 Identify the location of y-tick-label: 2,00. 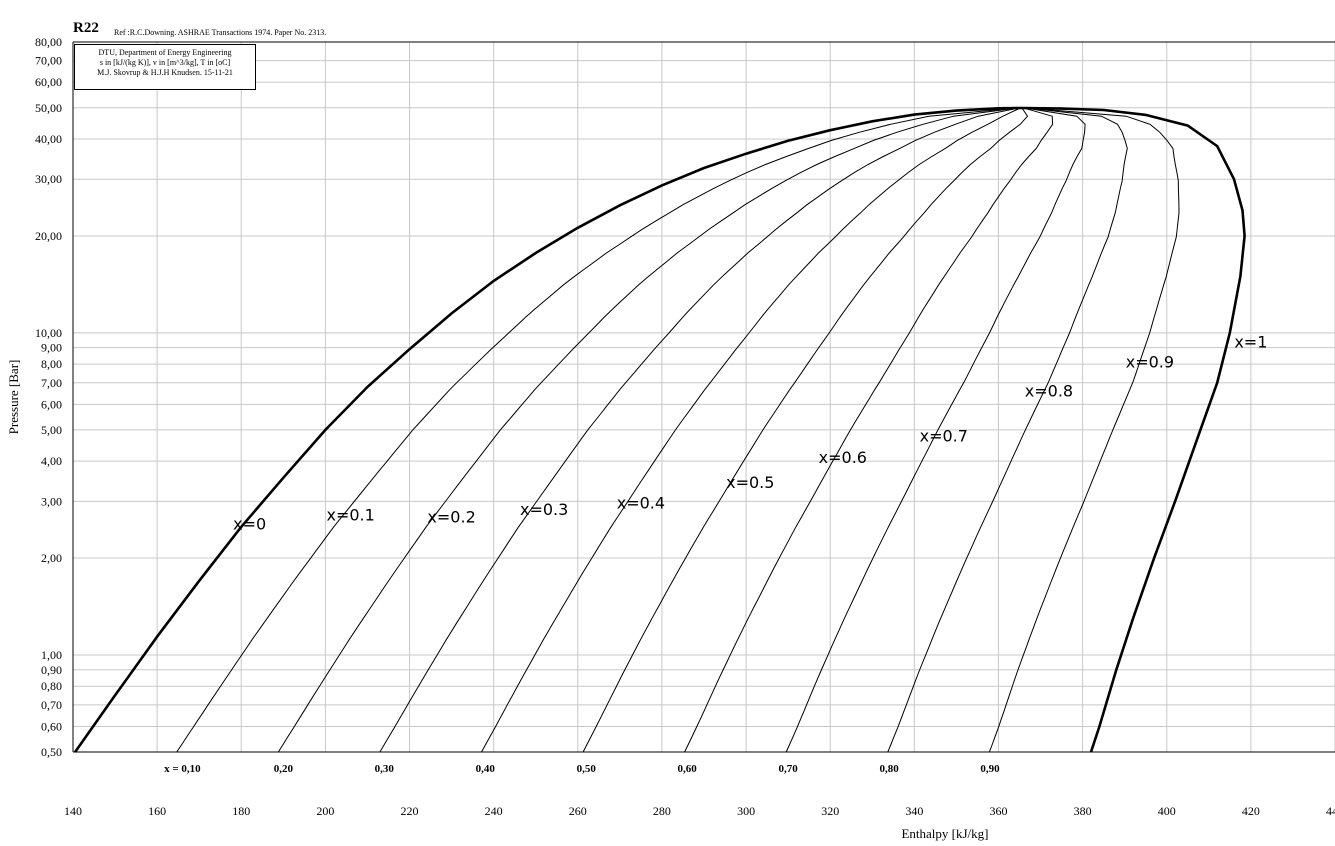
(51, 558).